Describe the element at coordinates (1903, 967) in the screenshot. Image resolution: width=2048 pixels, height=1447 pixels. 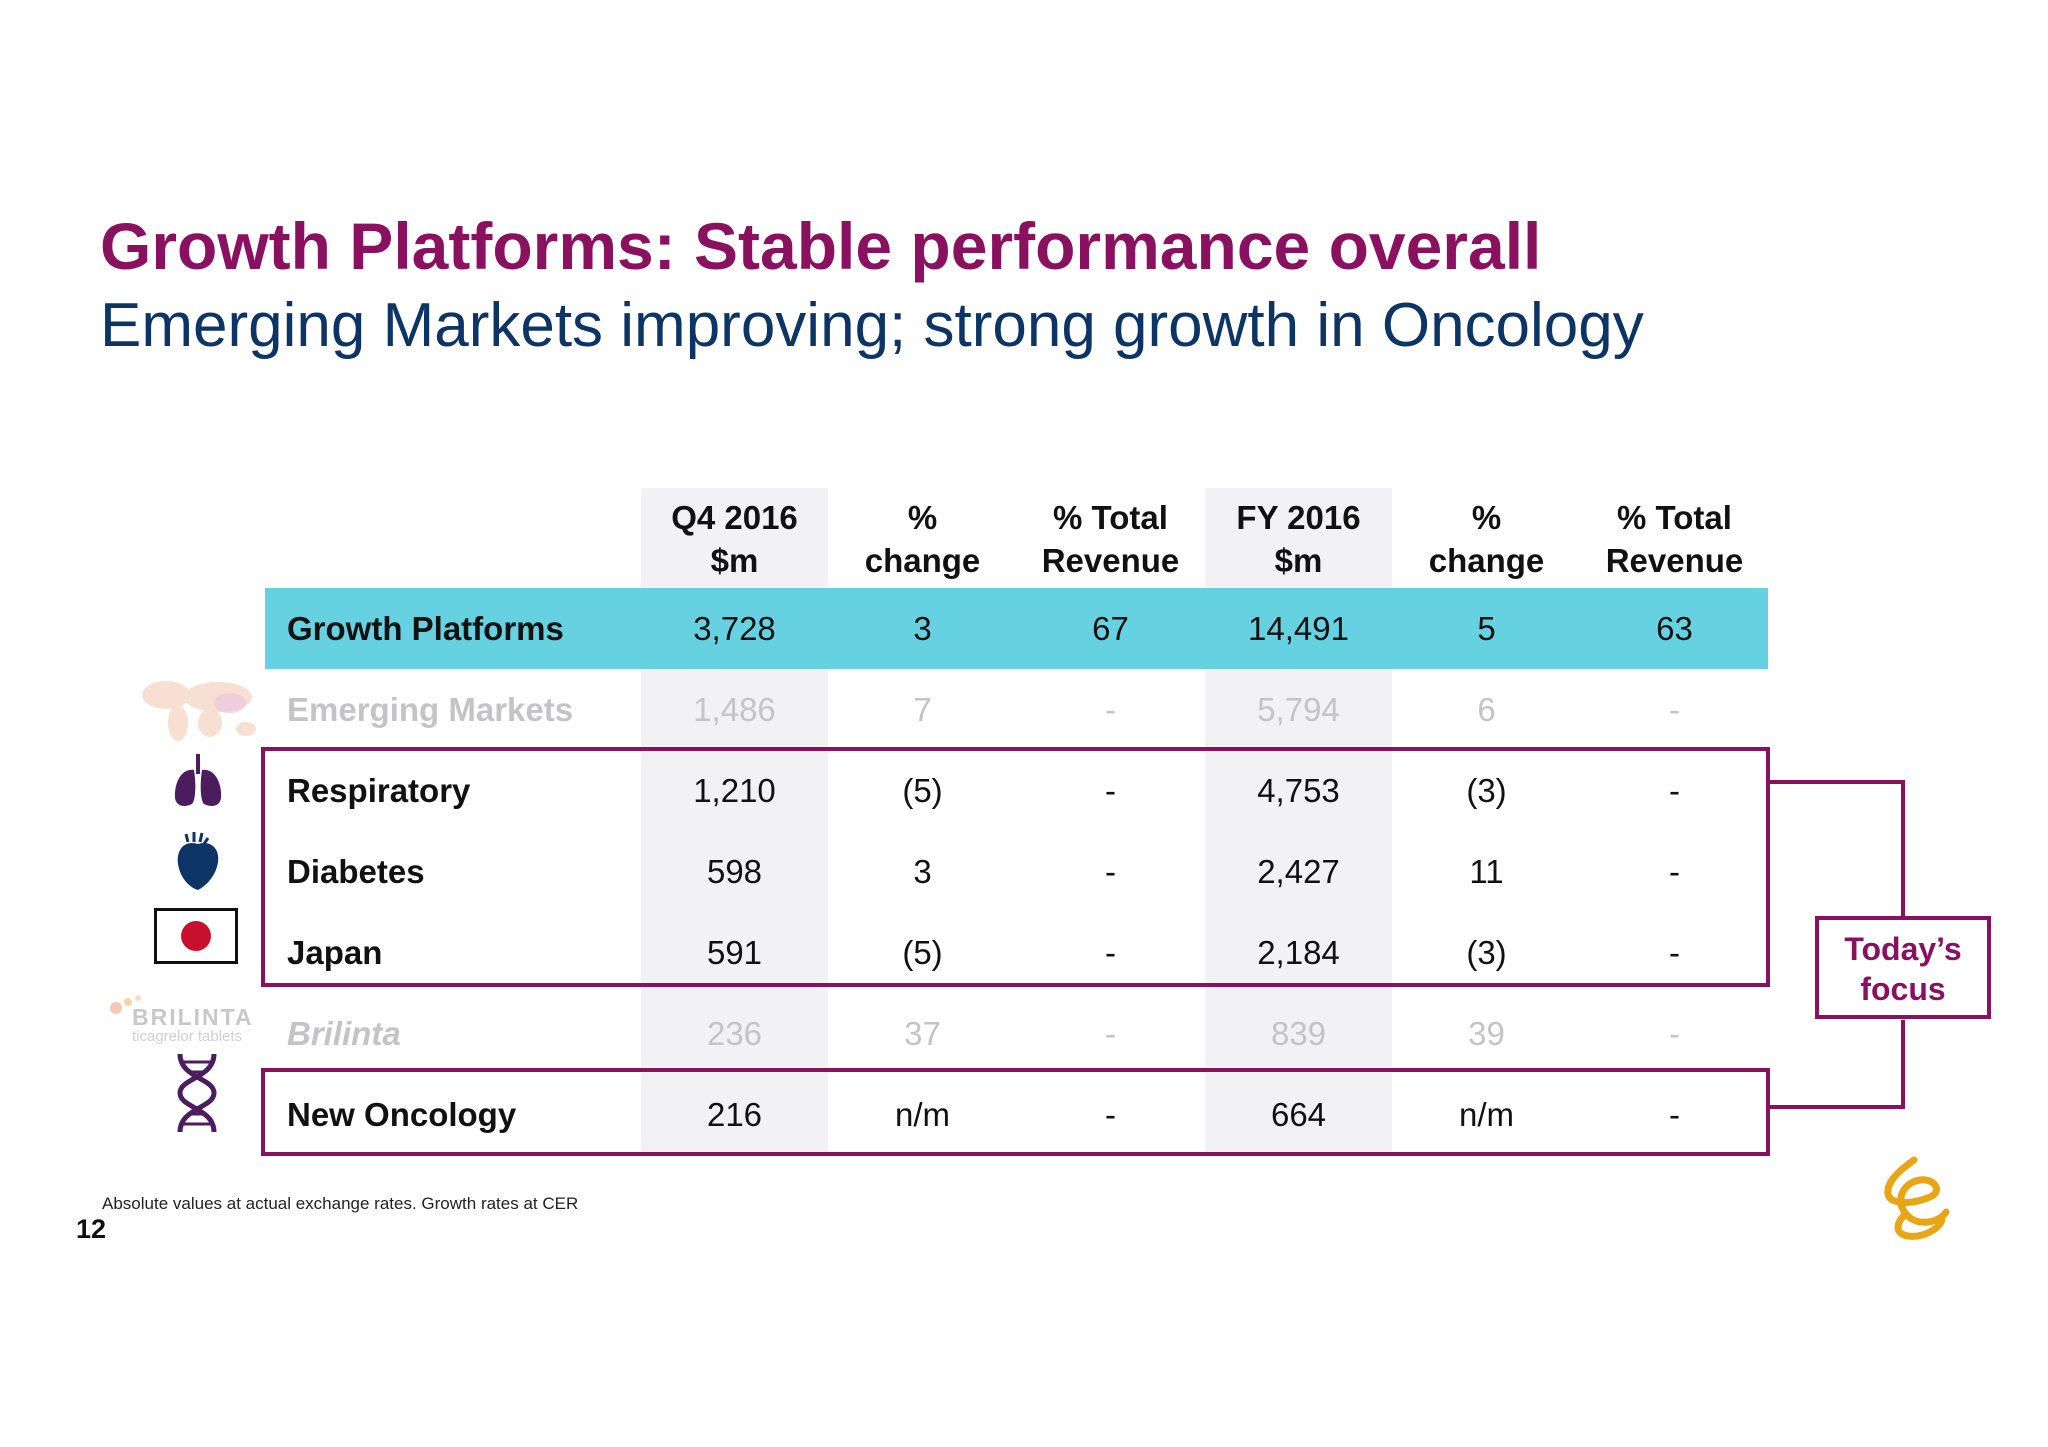
I see `todays-focus-callout: Today’s focus` at that location.